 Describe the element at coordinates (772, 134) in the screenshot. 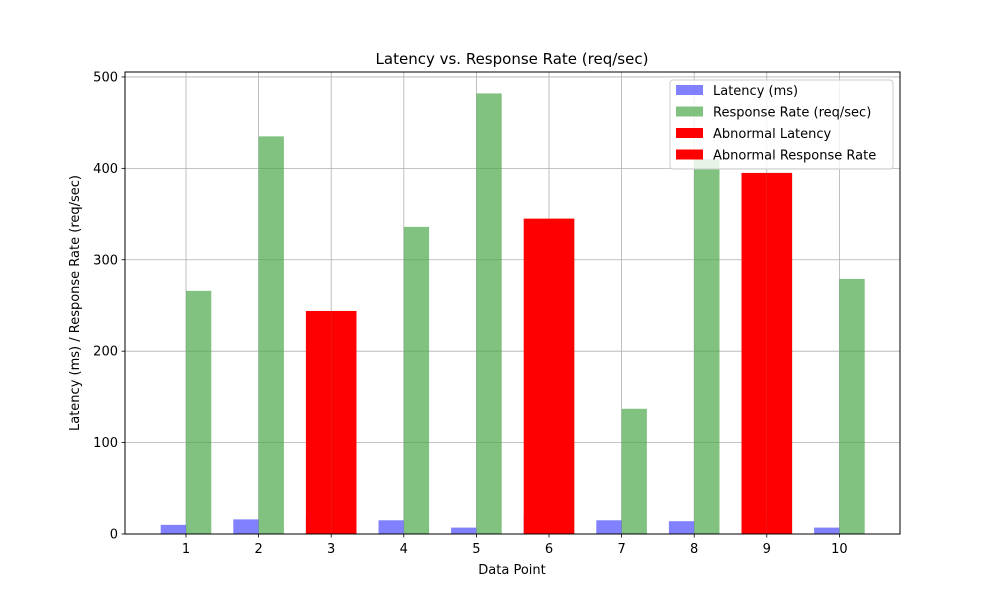

I see `legend-label: Abnormal Latency` at that location.